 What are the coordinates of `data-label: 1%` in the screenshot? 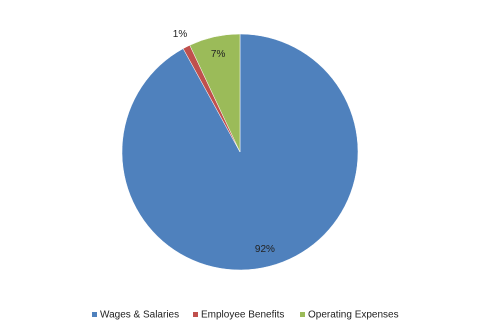 It's located at (180, 34).